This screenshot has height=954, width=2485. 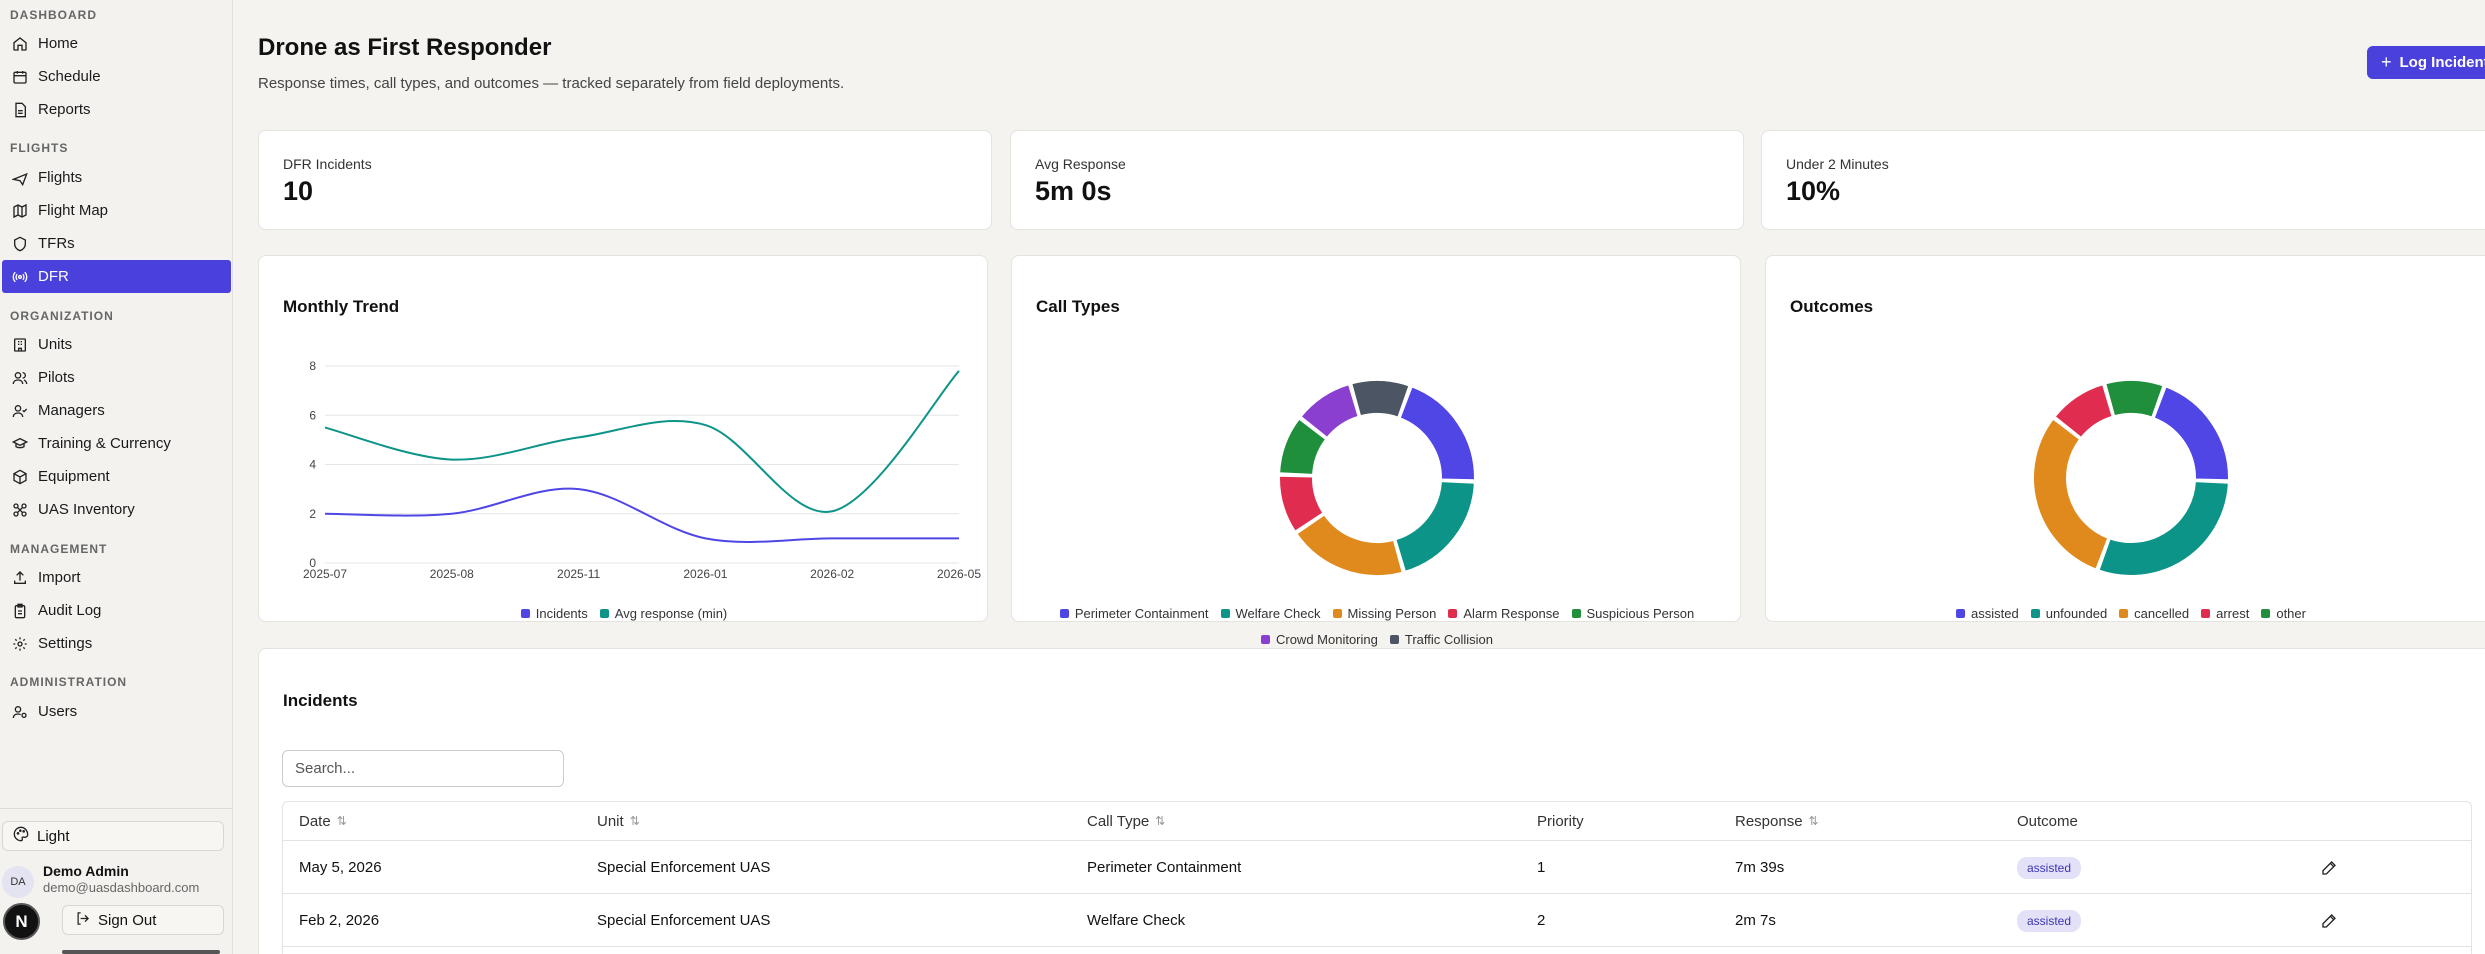 I want to click on theme-toggle-button: Light, so click(x=113, y=836).